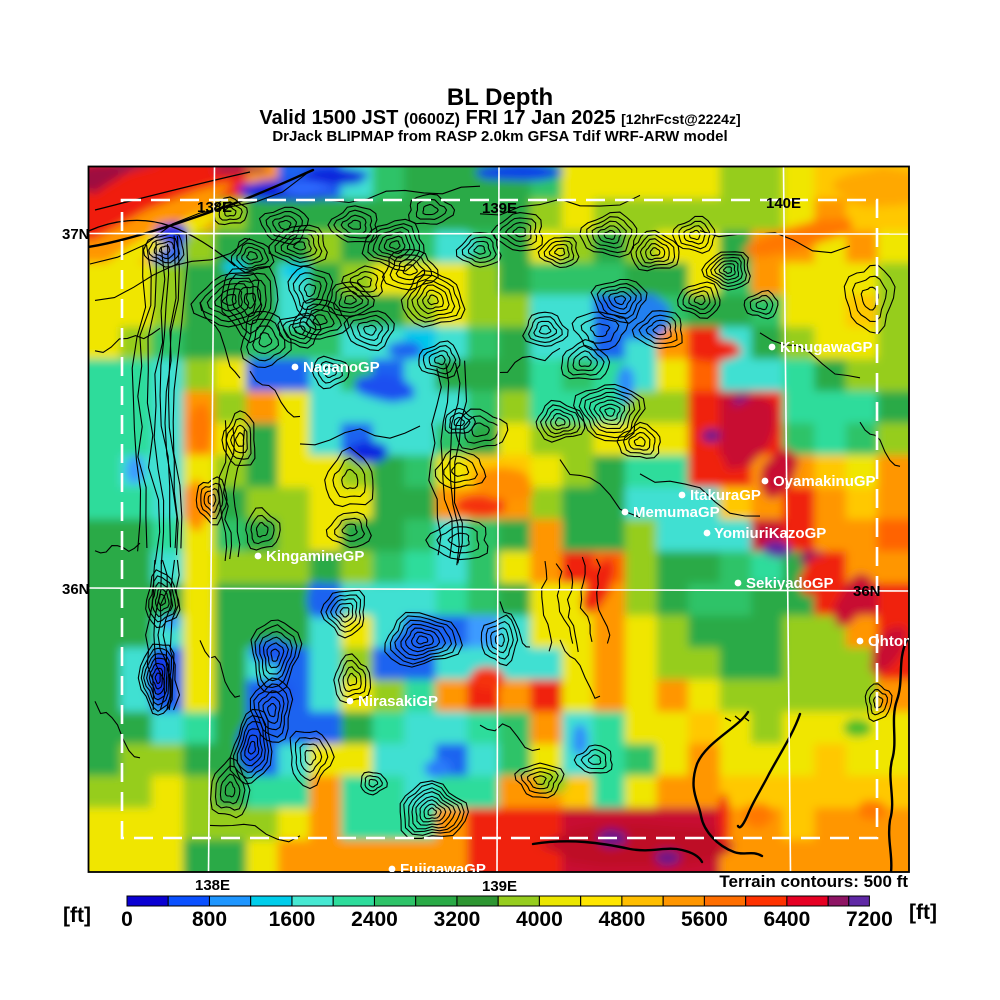 This screenshot has width=1000, height=1000. Describe the element at coordinates (622, 919) in the screenshot. I see `svg-text: 4800` at that location.